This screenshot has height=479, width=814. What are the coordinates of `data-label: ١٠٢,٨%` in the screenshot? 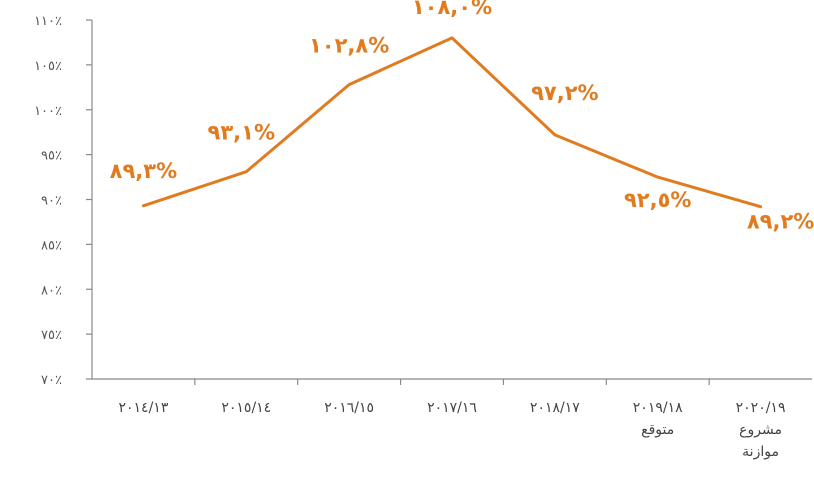 It's located at (349, 46).